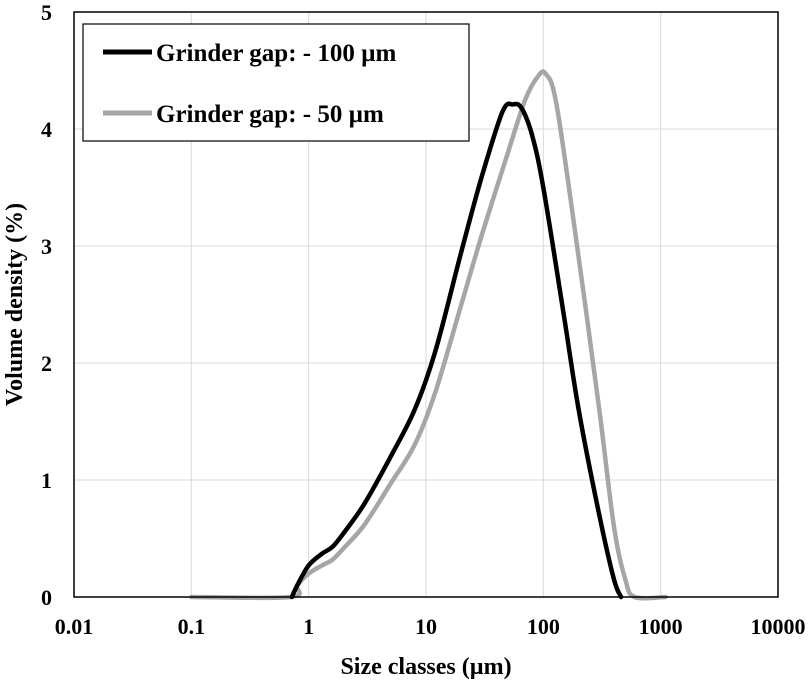 This screenshot has width=808, height=686. I want to click on legend-label-50um: Grinder gap: - 50 µm, so click(270, 114).